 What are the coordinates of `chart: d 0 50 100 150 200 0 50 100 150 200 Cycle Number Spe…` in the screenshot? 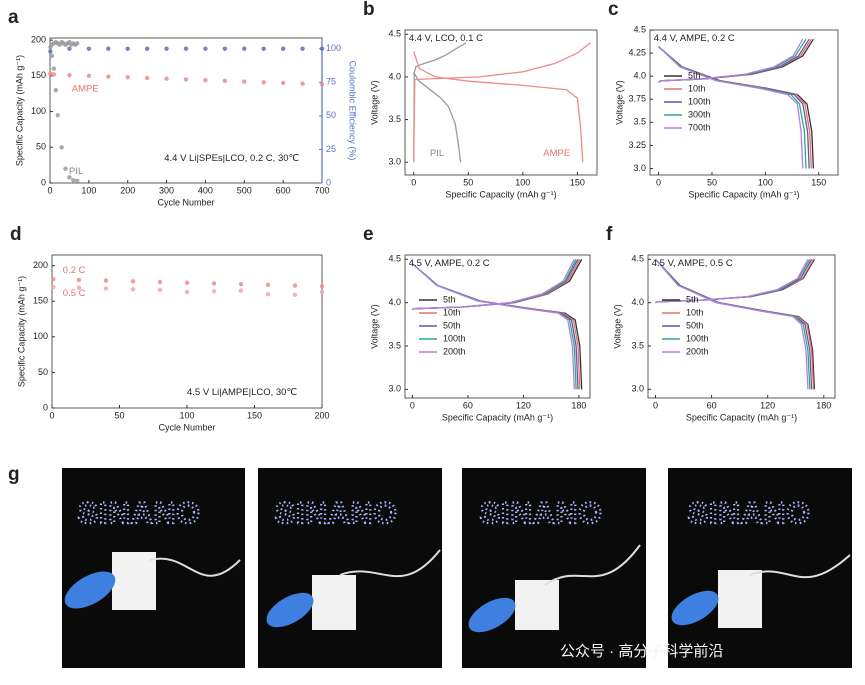 It's located at (170, 328).